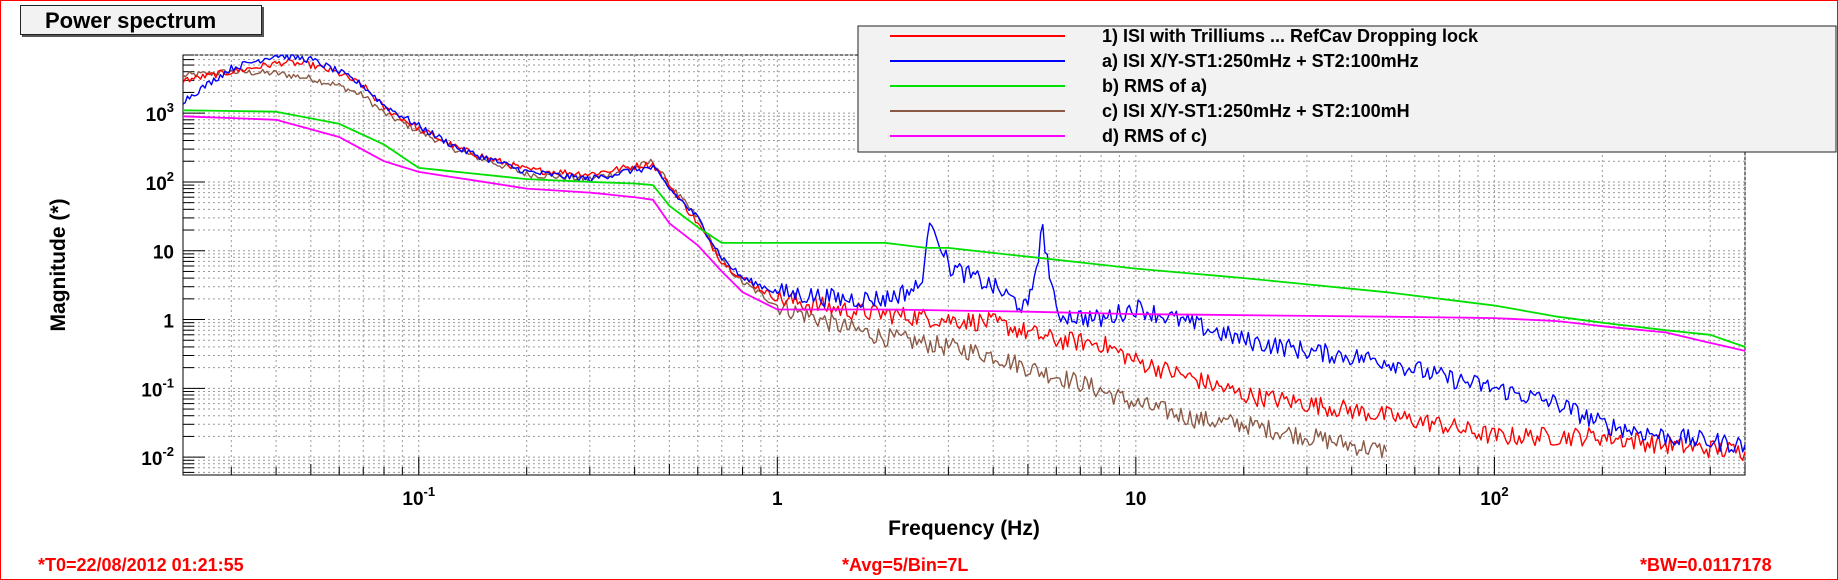 The height and width of the screenshot is (580, 1838). Describe the element at coordinates (1154, 86) in the screenshot. I see `legend-label: b) RMS of a)` at that location.